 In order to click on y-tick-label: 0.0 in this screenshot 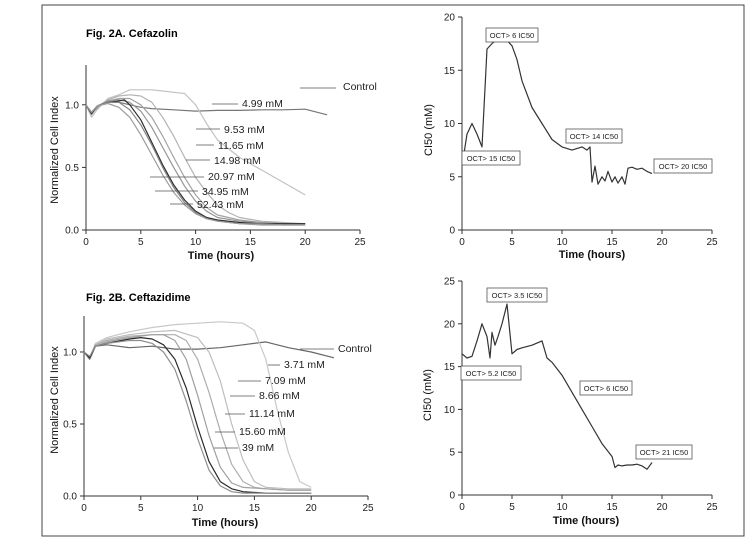, I will do `click(70, 497)`.